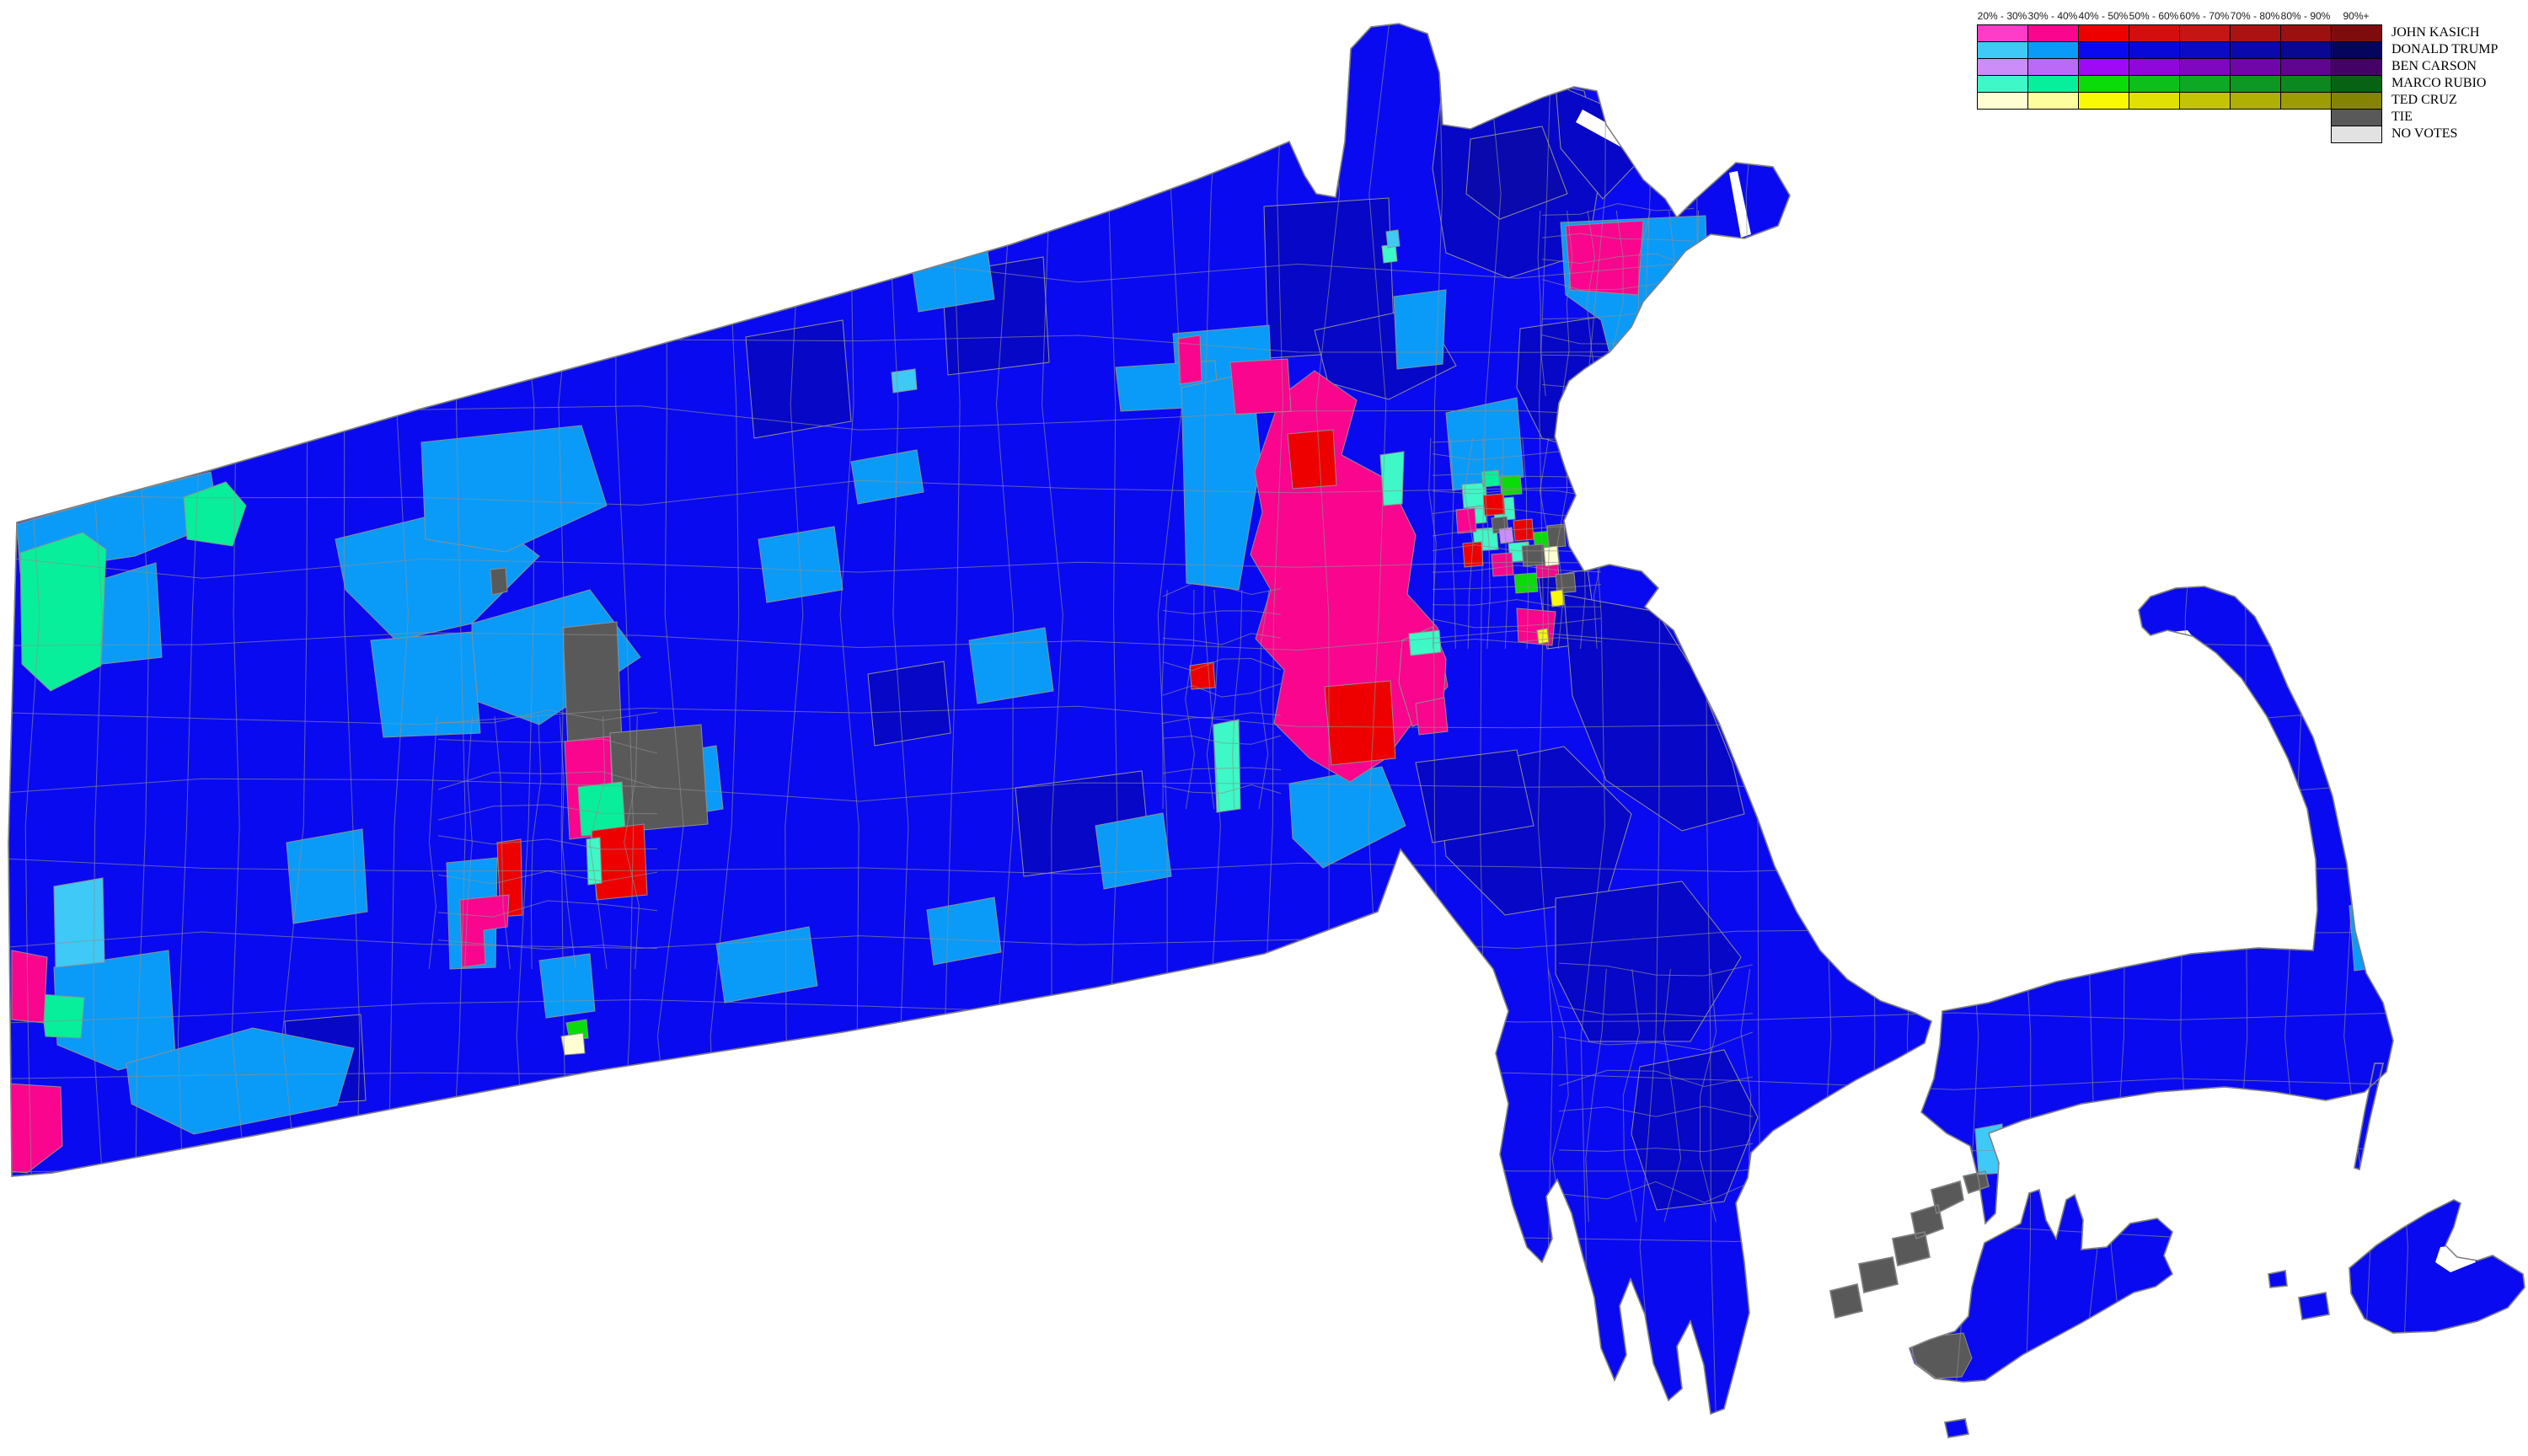  Describe the element at coordinates (2053, 33) in the screenshot. I see `legend-swatch-kasich-30-40-` at that location.